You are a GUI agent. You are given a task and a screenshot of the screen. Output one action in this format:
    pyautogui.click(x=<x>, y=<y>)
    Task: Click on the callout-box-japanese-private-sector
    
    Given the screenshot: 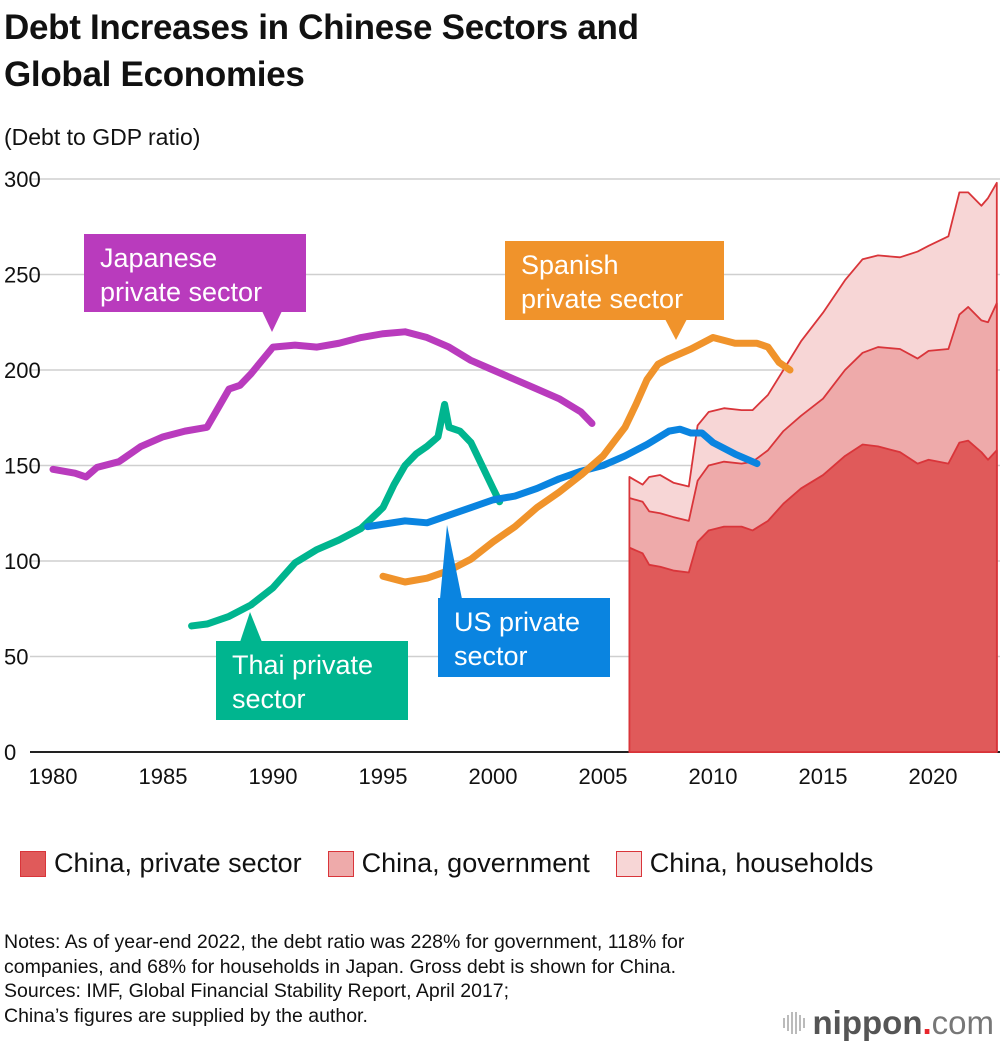 What is the action you would take?
    pyautogui.click(x=195, y=273)
    